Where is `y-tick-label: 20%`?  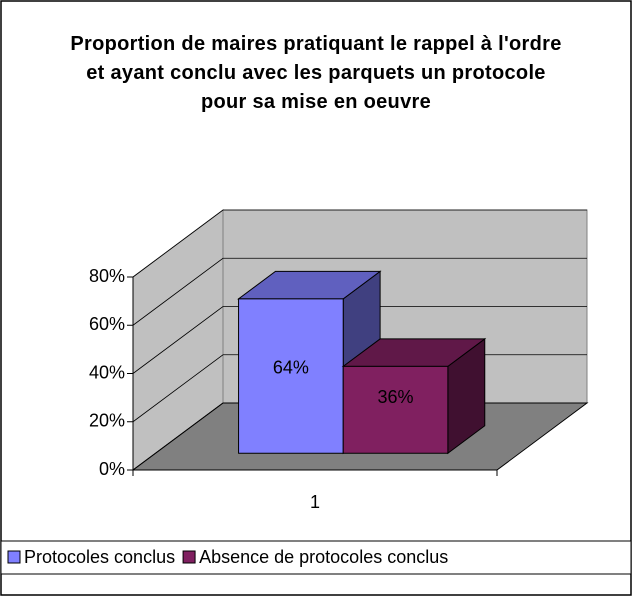
y-tick-label: 20% is located at coordinates (107, 421).